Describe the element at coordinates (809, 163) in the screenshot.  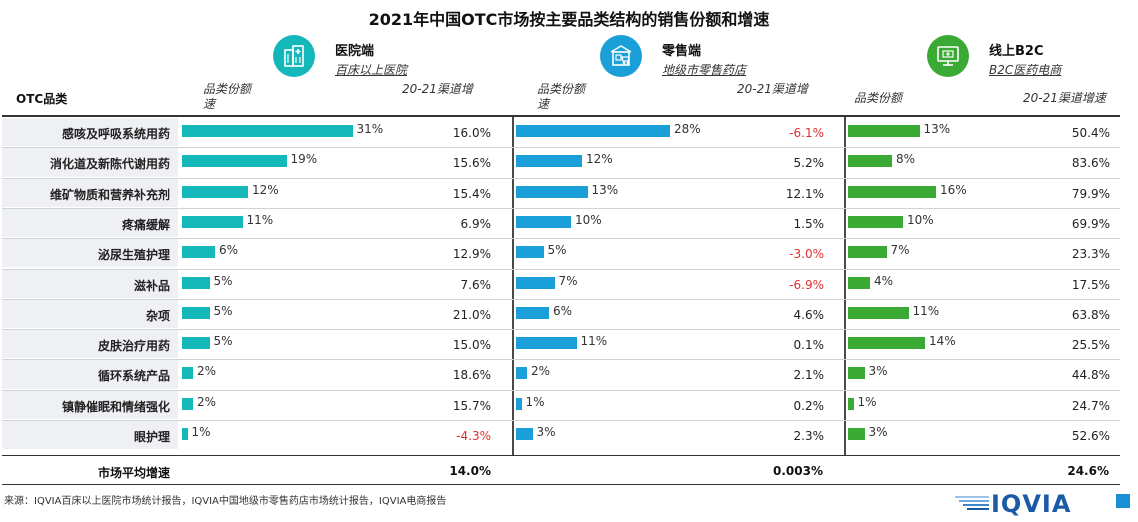
I see `growth-value: 5.2%` at that location.